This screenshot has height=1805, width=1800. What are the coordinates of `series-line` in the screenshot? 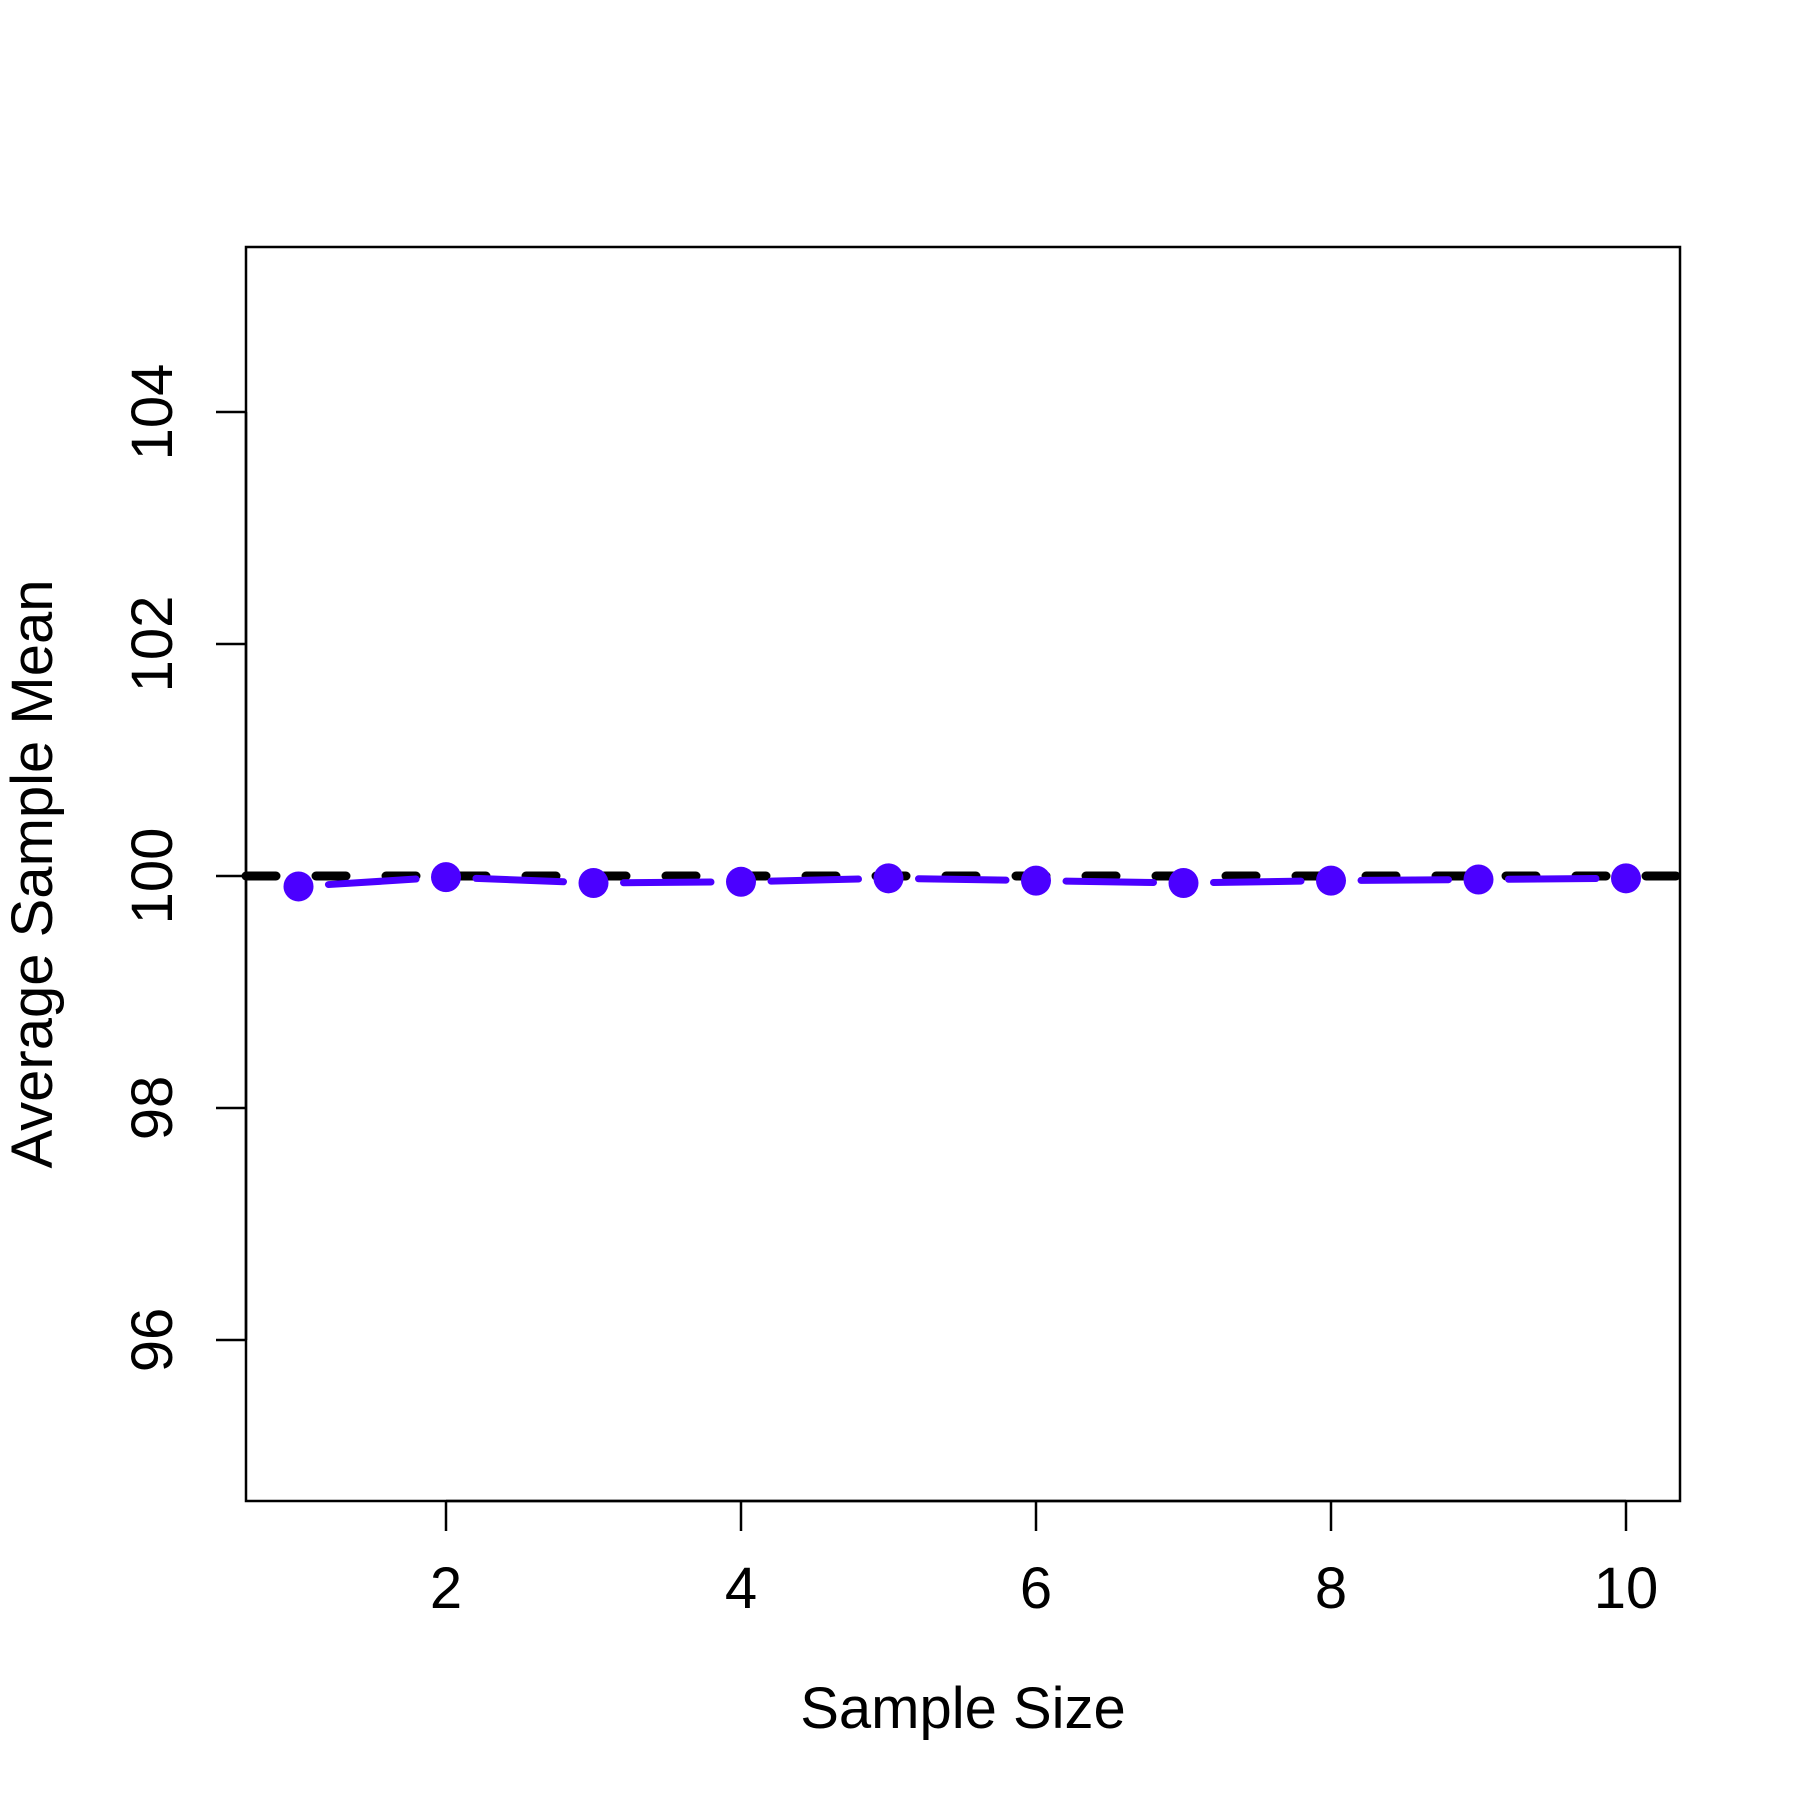 It's located at (962, 881).